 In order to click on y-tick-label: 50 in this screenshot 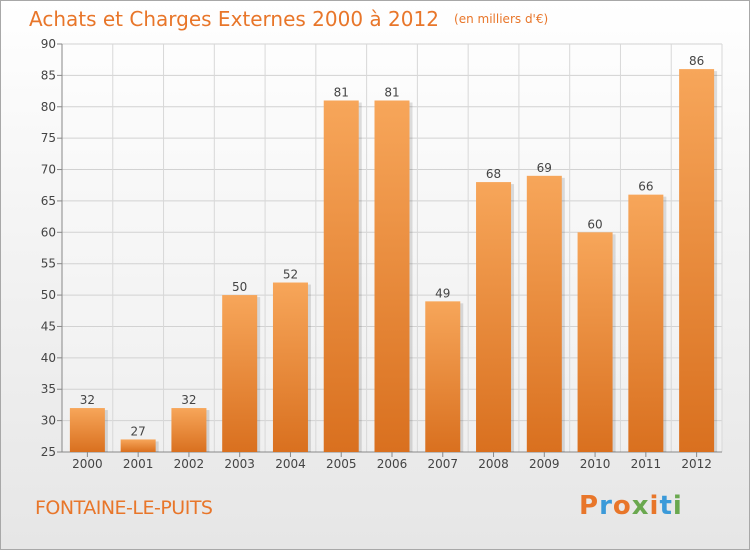, I will do `click(48, 295)`.